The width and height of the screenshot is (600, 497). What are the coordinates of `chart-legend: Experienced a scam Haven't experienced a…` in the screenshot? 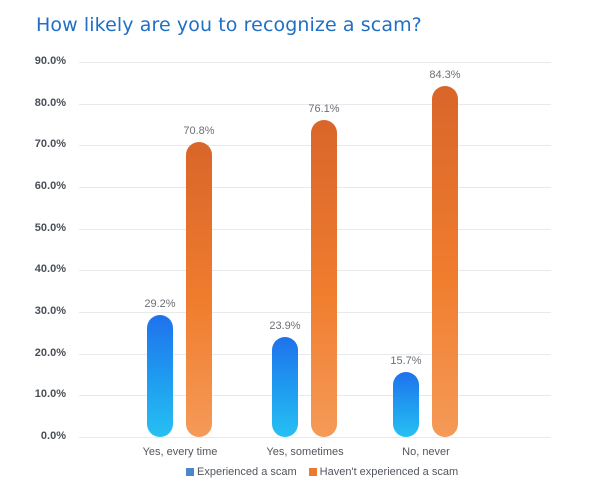 It's located at (322, 472).